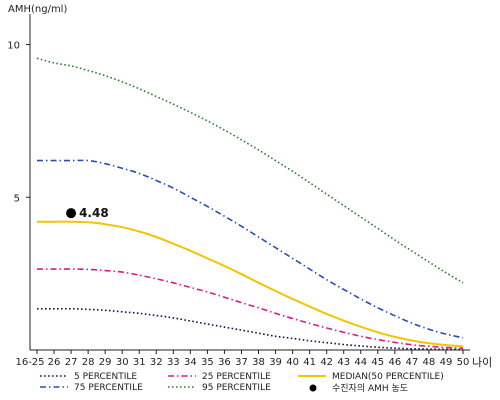 The height and width of the screenshot is (400, 500). What do you see at coordinates (94, 213) in the screenshot?
I see `patient-amh-value: 4.48` at bounding box center [94, 213].